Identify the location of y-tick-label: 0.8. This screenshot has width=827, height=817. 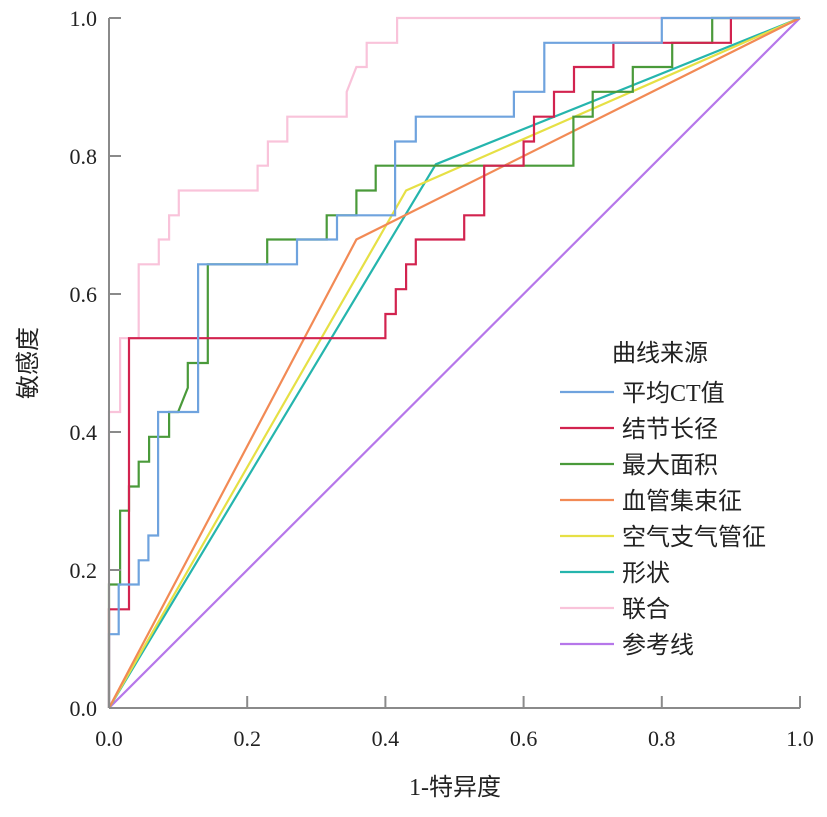
(84, 156).